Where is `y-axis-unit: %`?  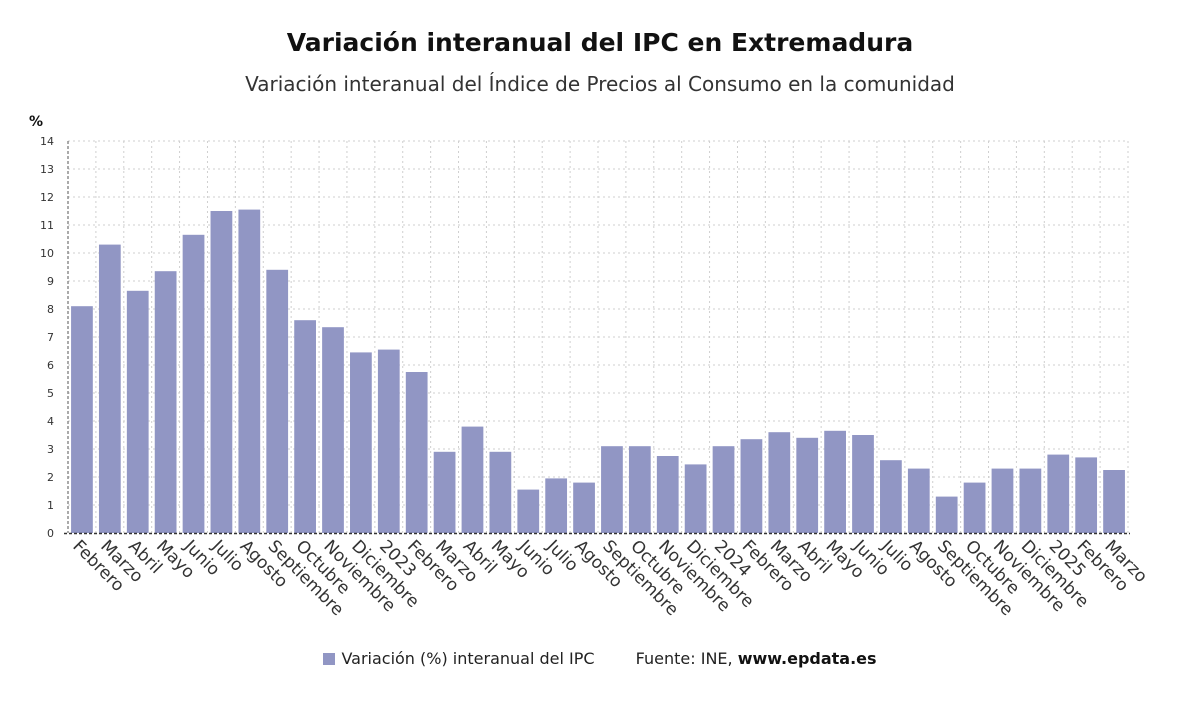
y-axis-unit: % is located at coordinates (36, 122).